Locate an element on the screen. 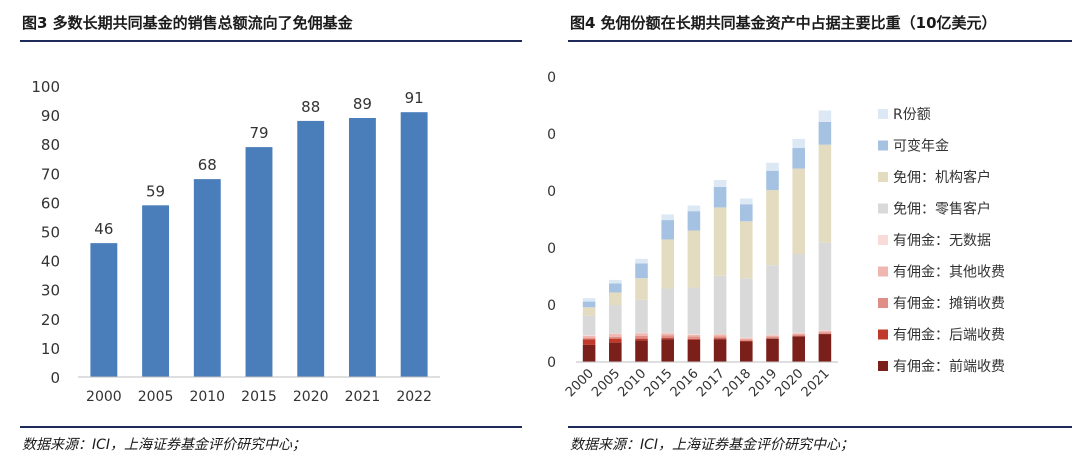 This screenshot has height=475, width=1080. data-label: 79 is located at coordinates (258, 133).